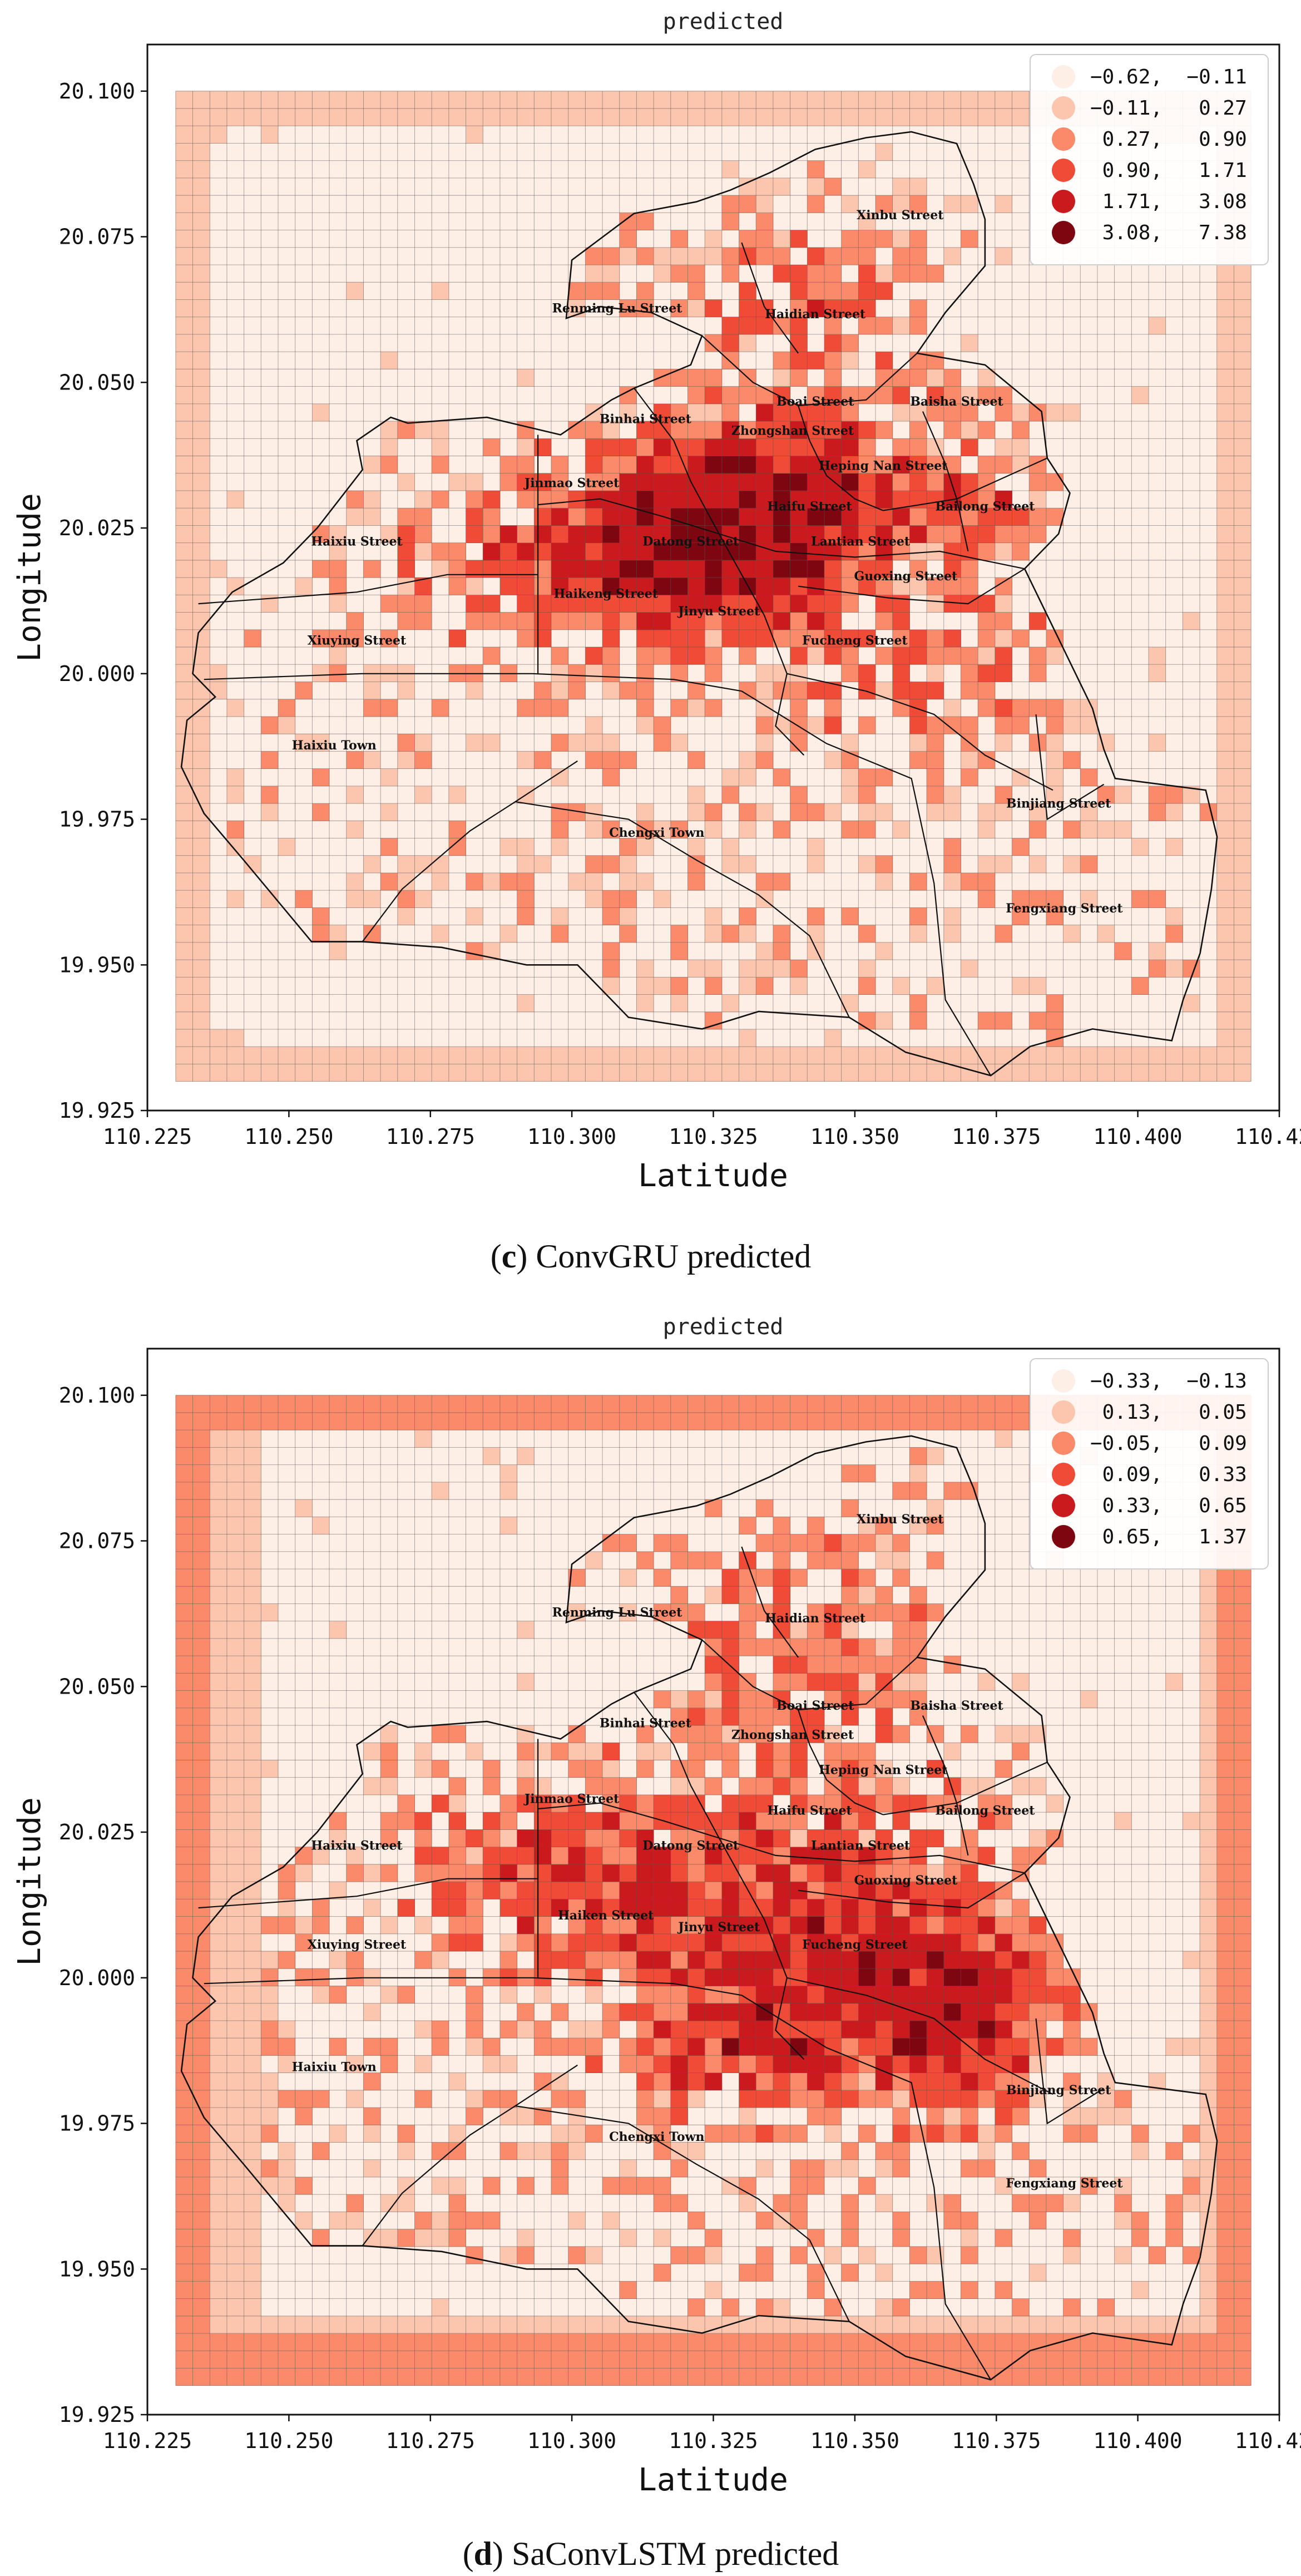  What do you see at coordinates (97, 528) in the screenshot?
I see `y-tick-label: 20.025` at bounding box center [97, 528].